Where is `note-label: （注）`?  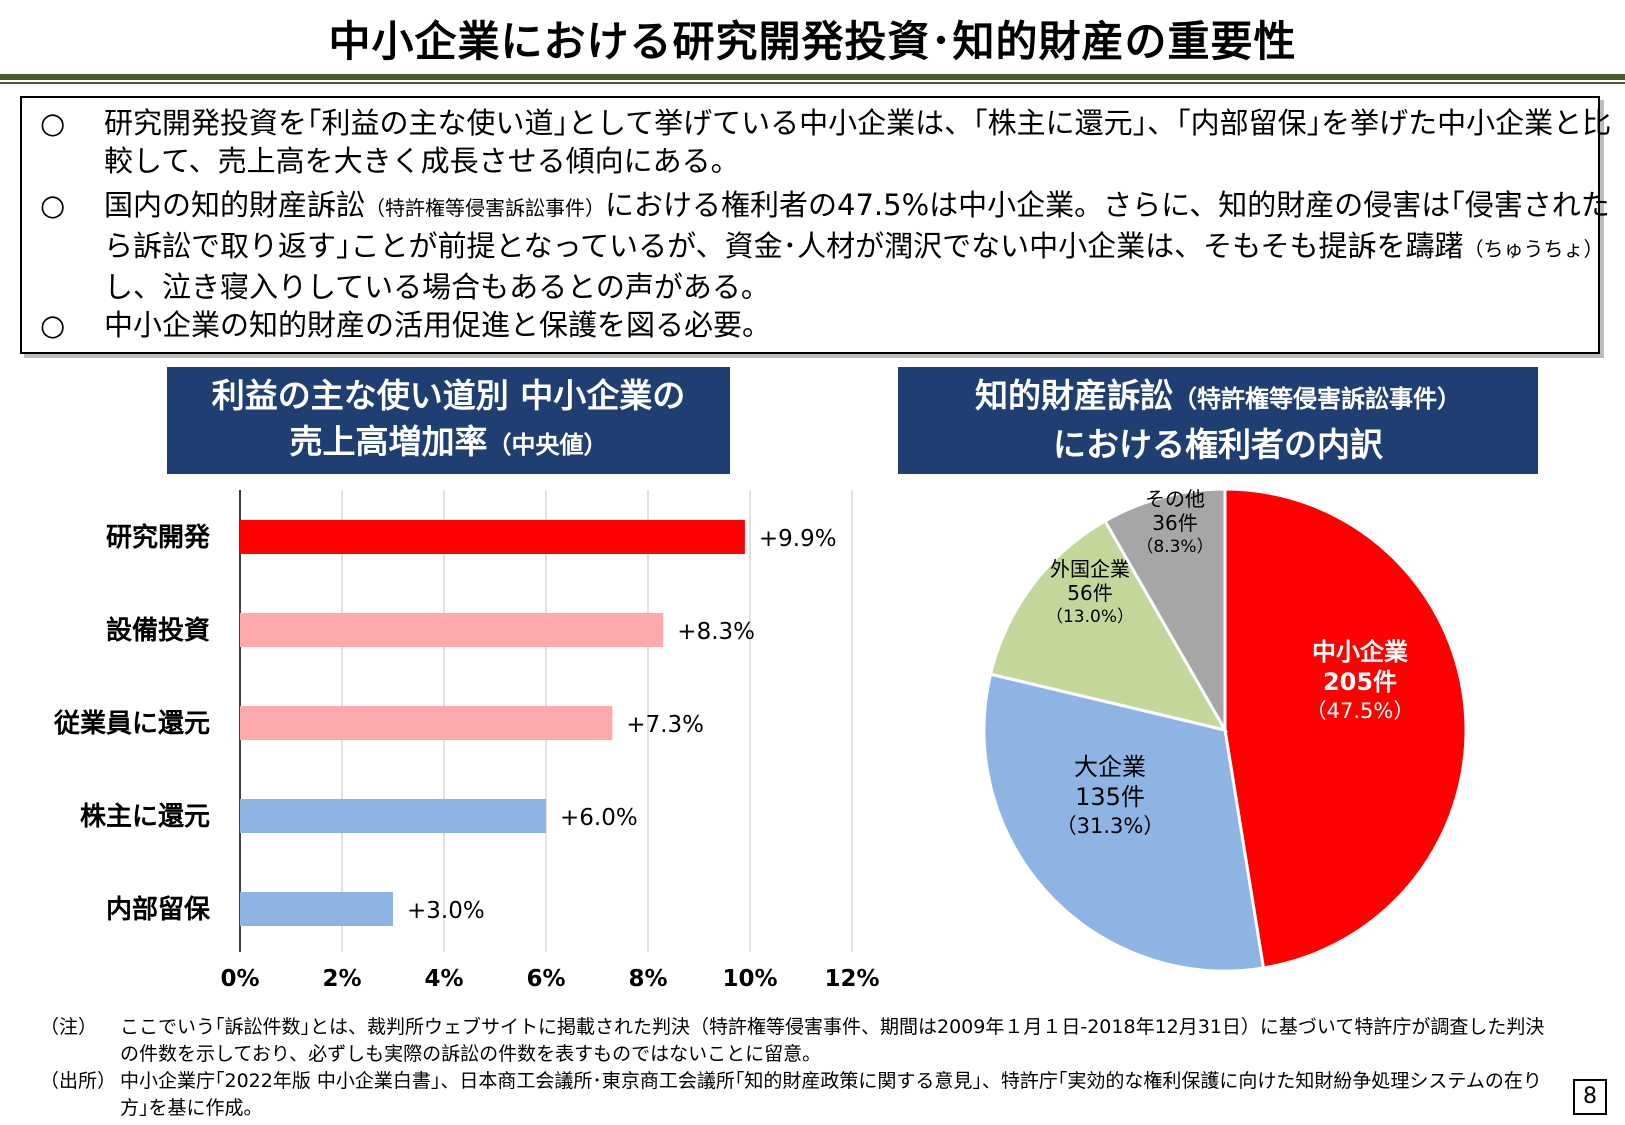 note-label: （注） is located at coordinates (69, 1027).